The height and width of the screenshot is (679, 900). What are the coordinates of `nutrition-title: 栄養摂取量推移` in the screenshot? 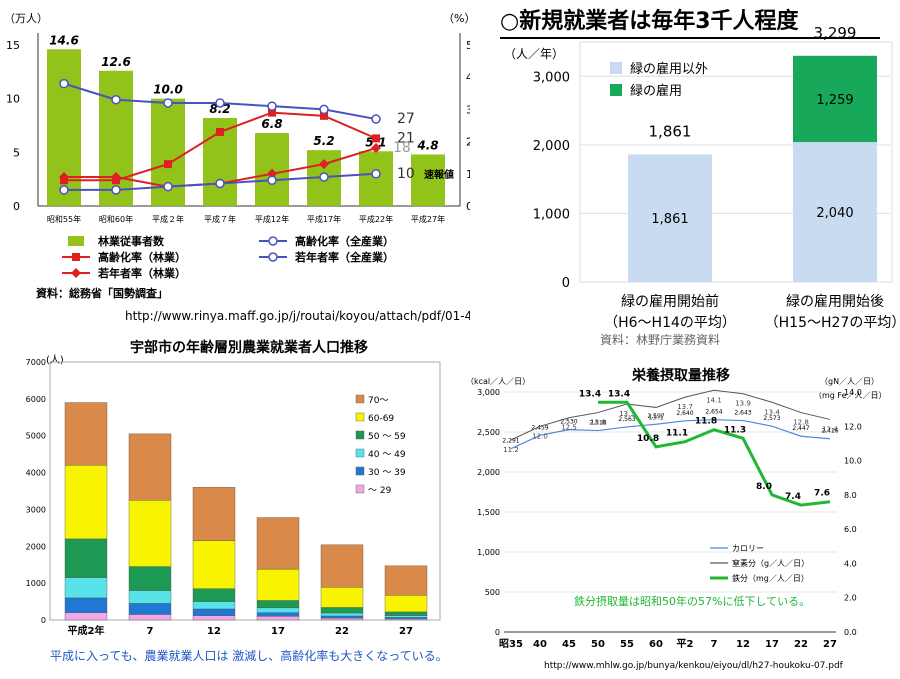 It's located at (680, 375).